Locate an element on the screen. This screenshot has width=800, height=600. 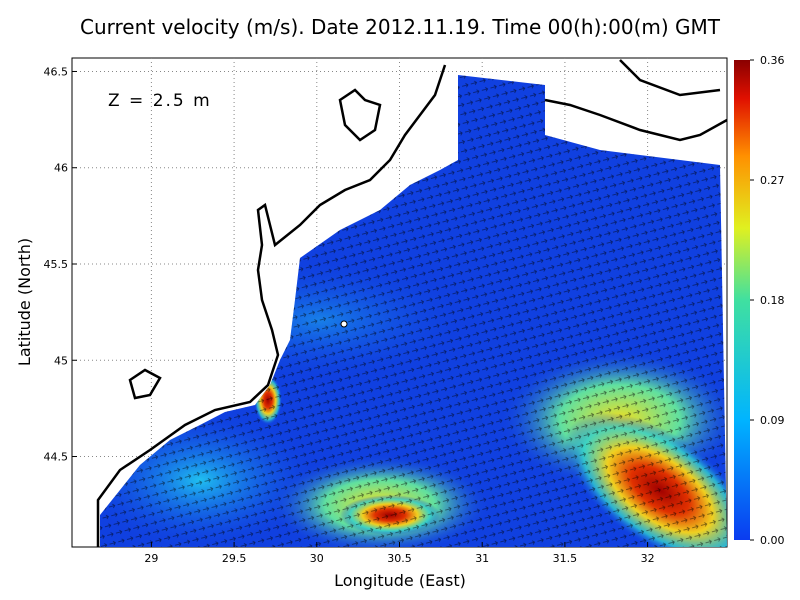
y-tick-label: 45.5 is located at coordinates (56, 264).